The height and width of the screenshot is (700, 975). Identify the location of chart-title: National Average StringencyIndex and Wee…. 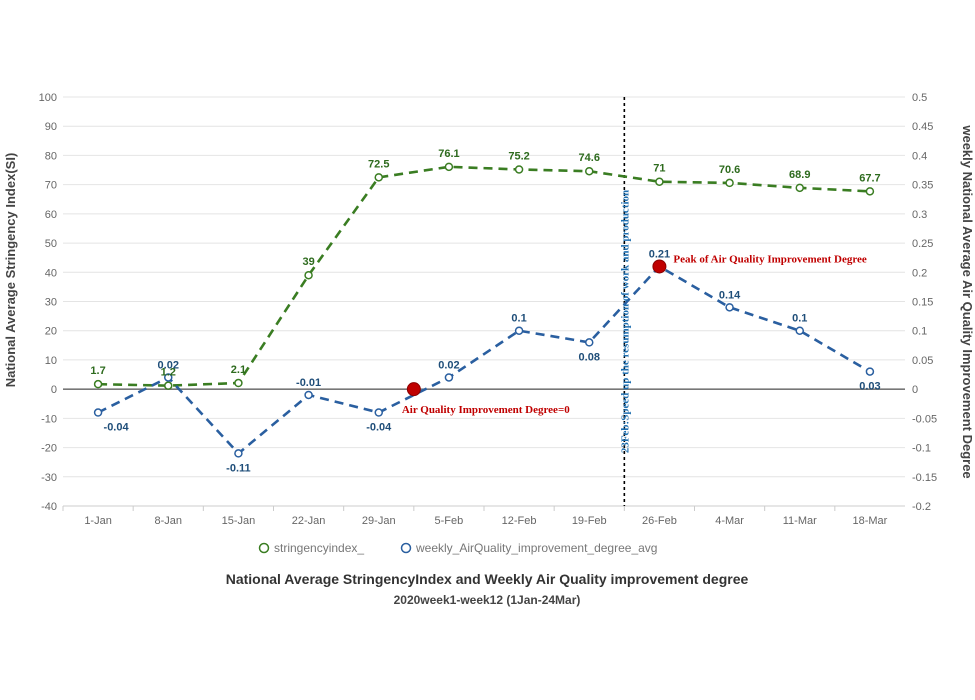
(487, 579).